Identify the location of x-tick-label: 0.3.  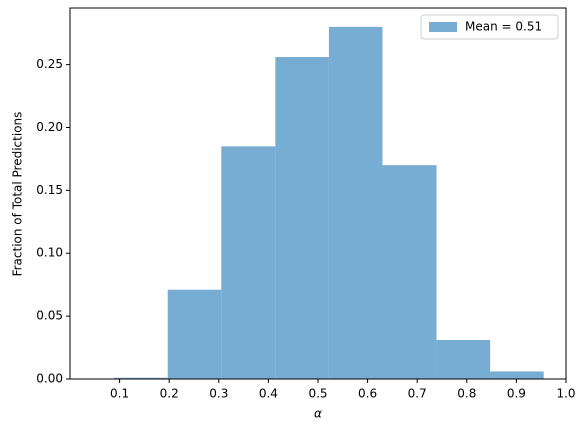
(218, 394).